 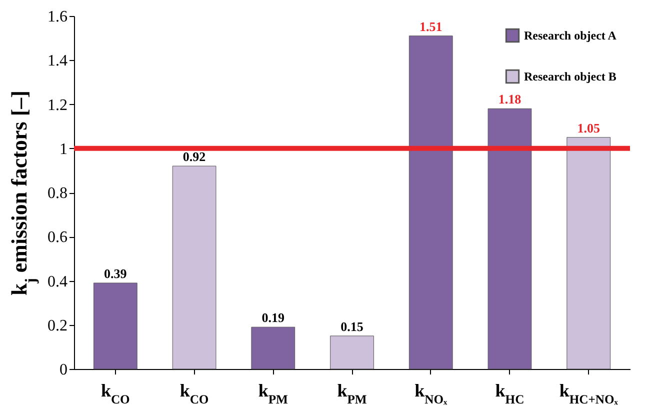 What do you see at coordinates (64, 149) in the screenshot?
I see `y-tick-label: 1` at bounding box center [64, 149].